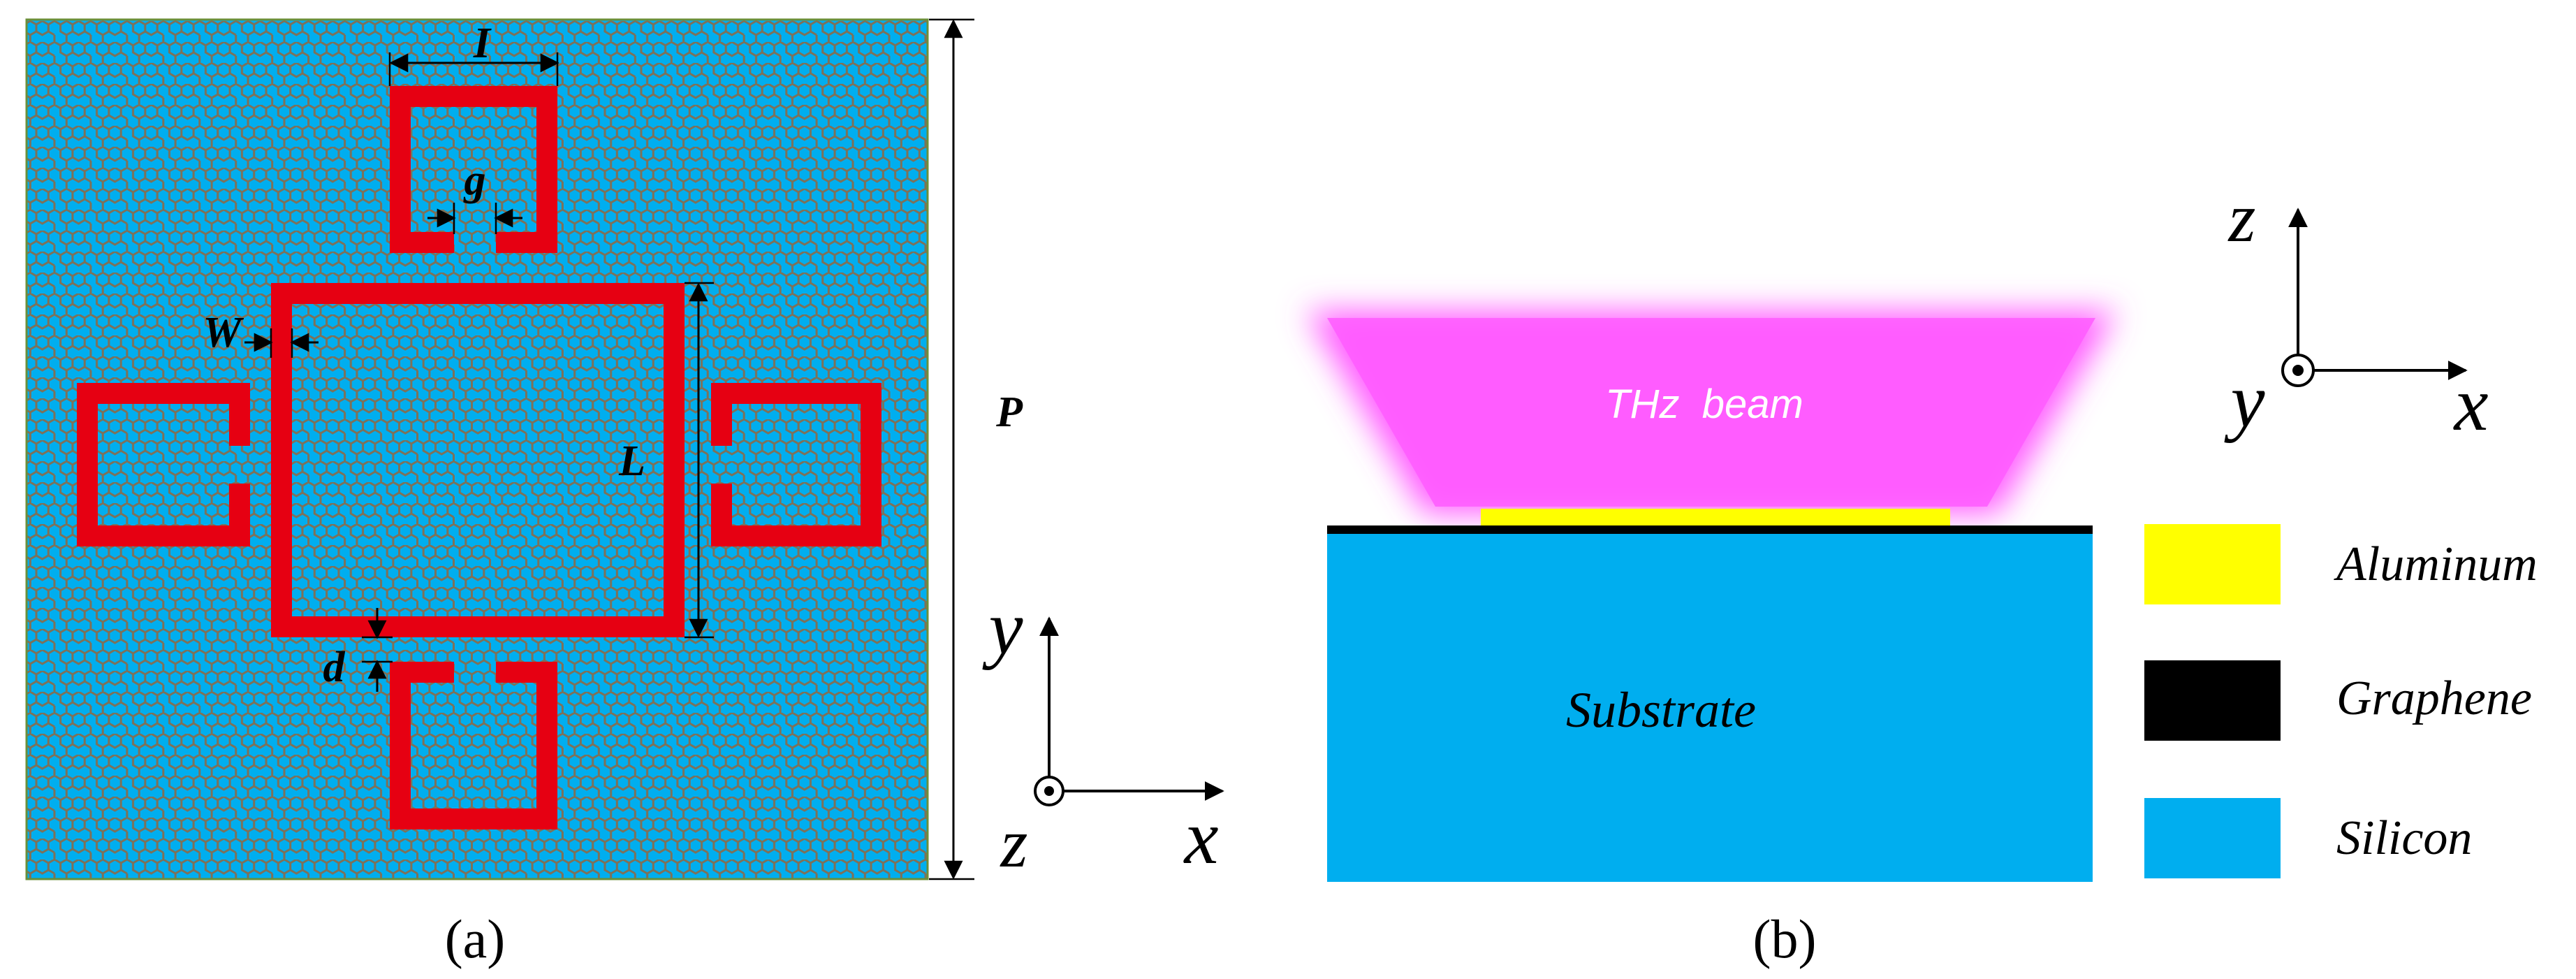 The height and width of the screenshot is (979, 2576). Describe the element at coordinates (2404, 838) in the screenshot. I see `legend-label-silicon: Silicon` at that location.